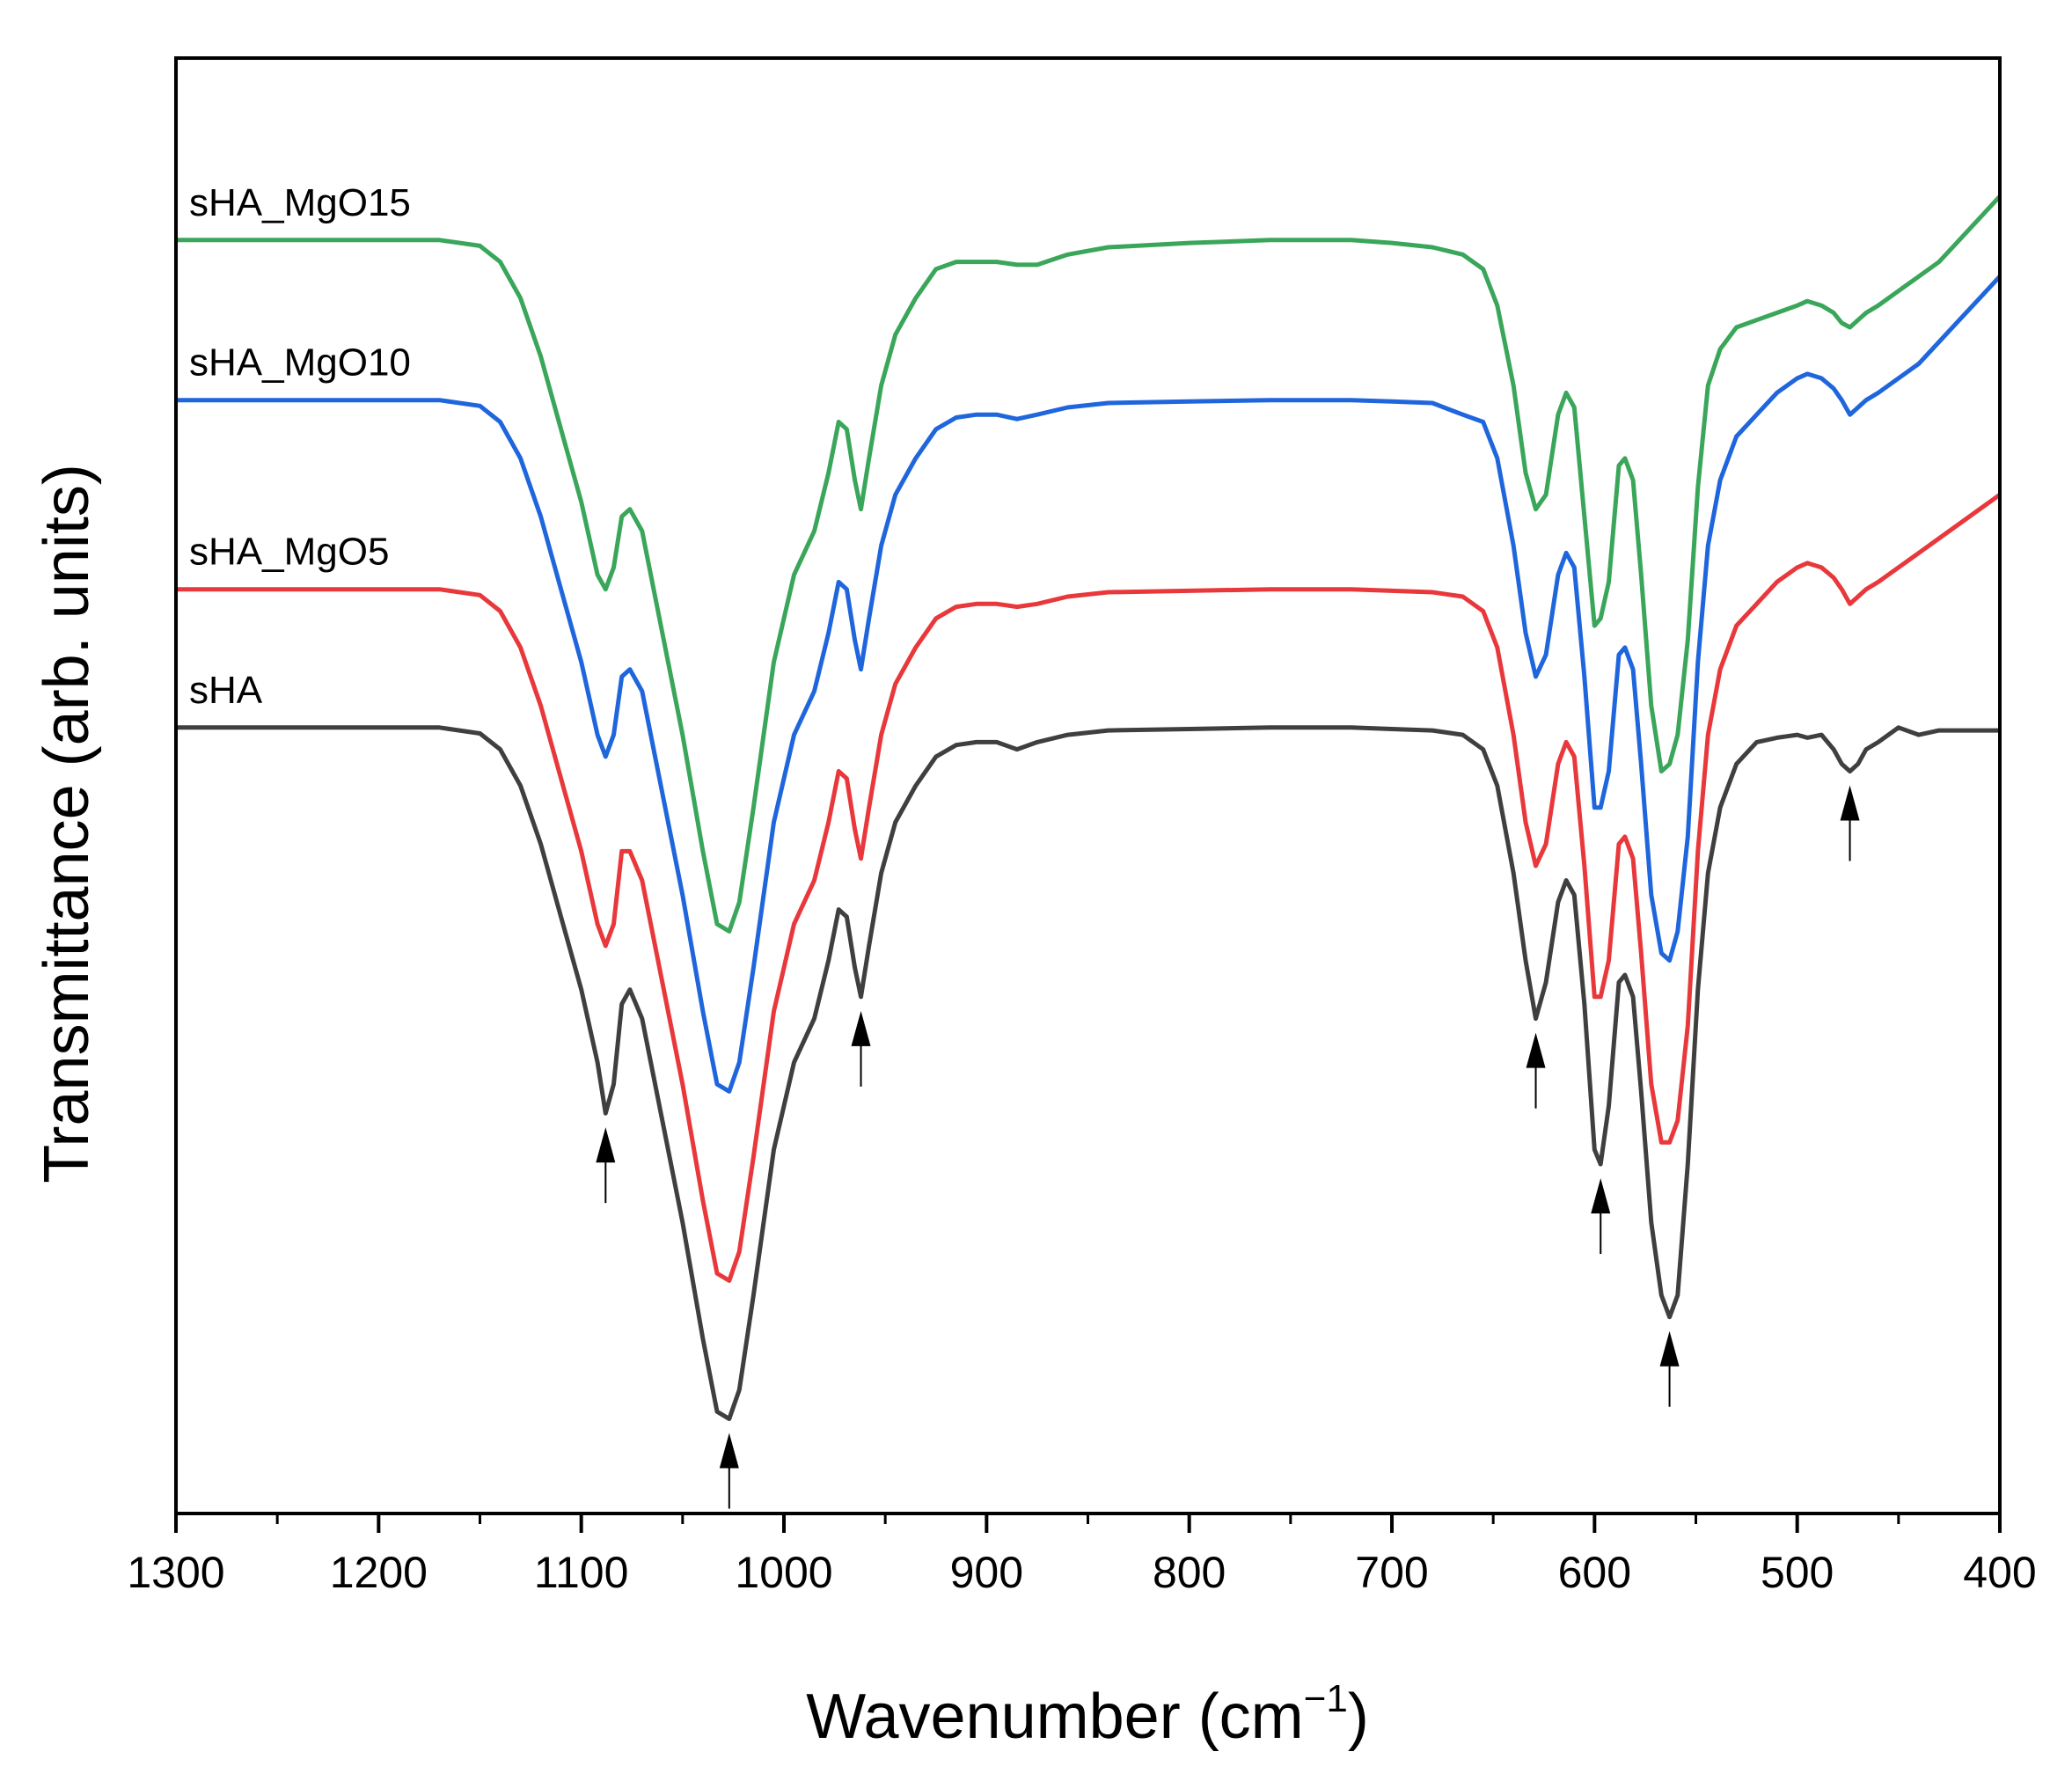 This screenshot has width=2072, height=1781. What do you see at coordinates (1087, 1714) in the screenshot?
I see `x-axis-title: Wavenumber (cm−1)` at bounding box center [1087, 1714].